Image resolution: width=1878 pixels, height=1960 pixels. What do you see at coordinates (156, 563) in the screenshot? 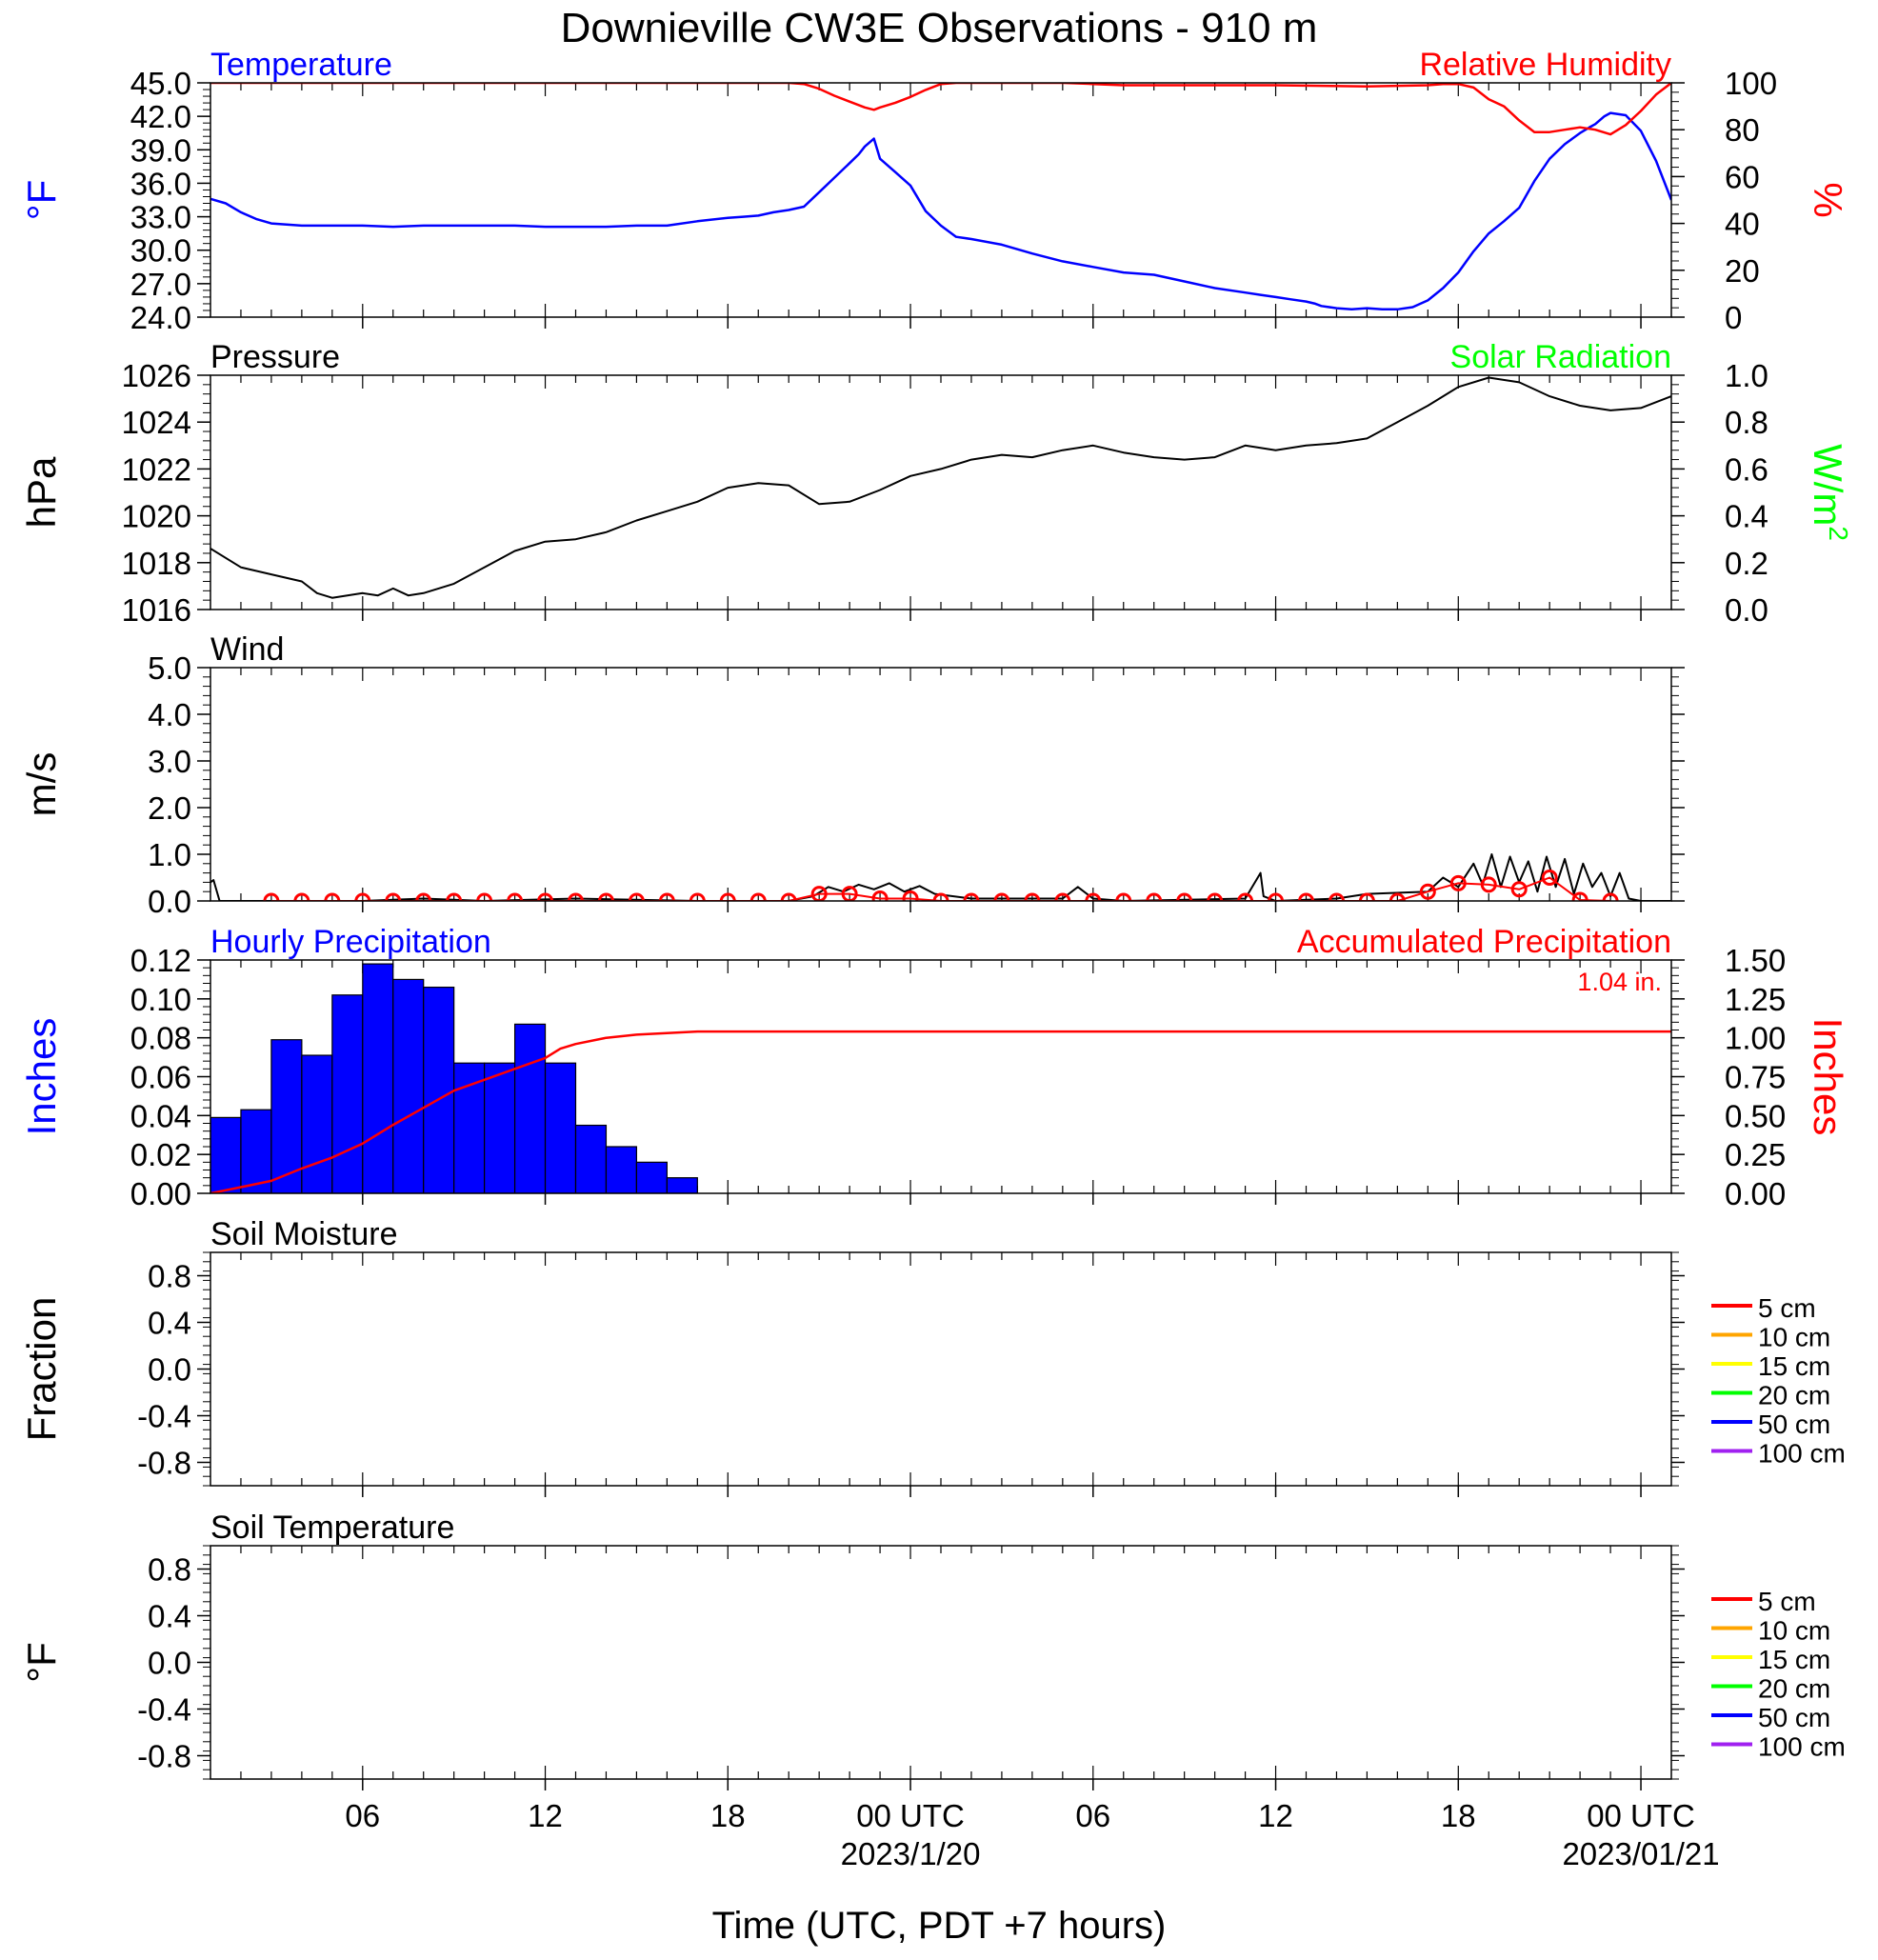
I see `y-tick-label-left: 1018` at bounding box center [156, 563].